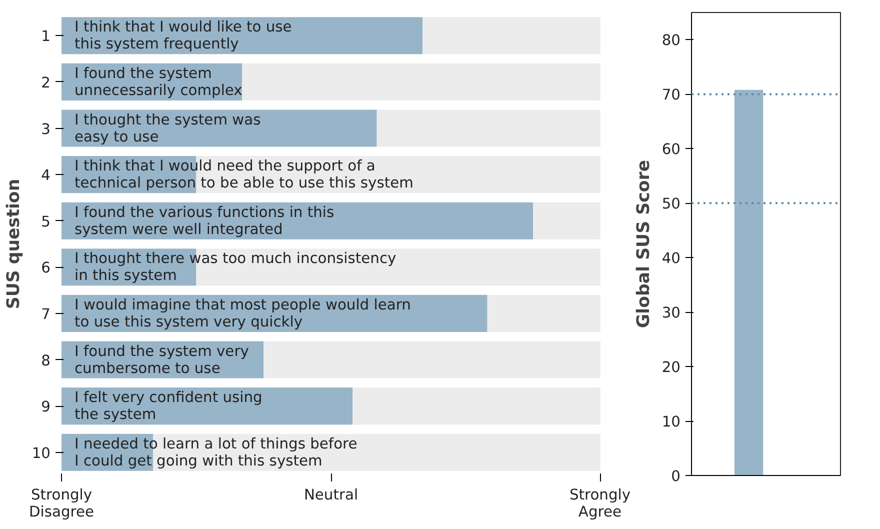 The image size is (880, 529). I want to click on annotation: I thought there was too much inconsistency in this system, so click(235, 267).